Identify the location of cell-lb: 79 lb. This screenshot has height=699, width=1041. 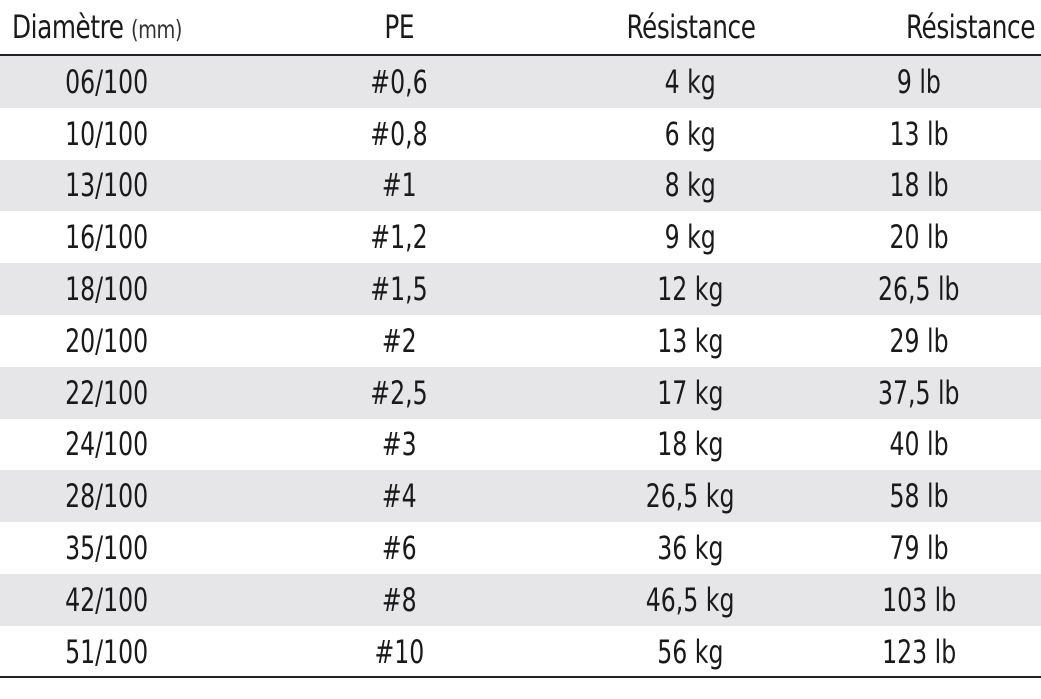
(919, 548).